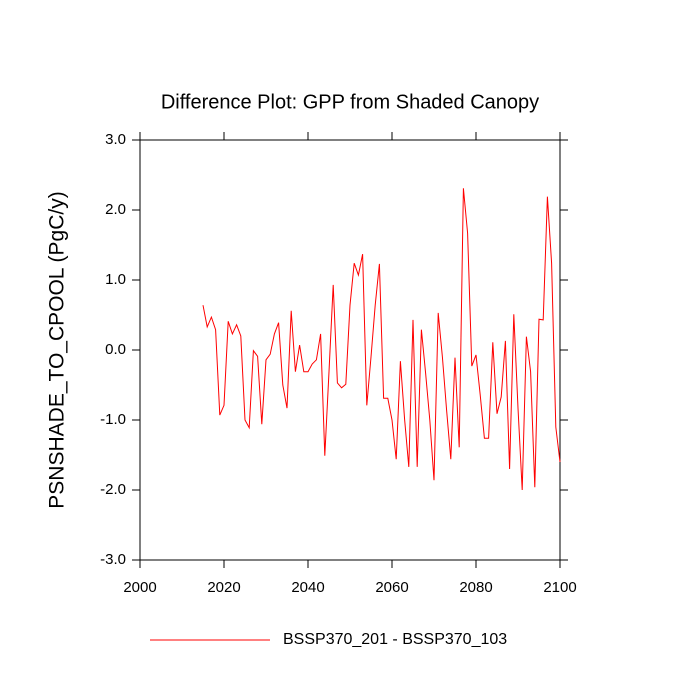 The height and width of the screenshot is (700, 700). Describe the element at coordinates (115, 139) in the screenshot. I see `y-tick-label: 3.0` at that location.